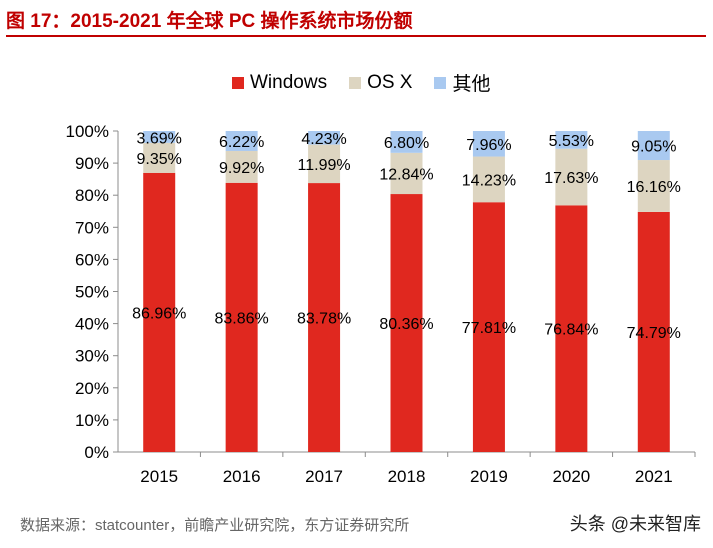  I want to click on chart-legend: Windows OS X 其他, so click(361, 82).